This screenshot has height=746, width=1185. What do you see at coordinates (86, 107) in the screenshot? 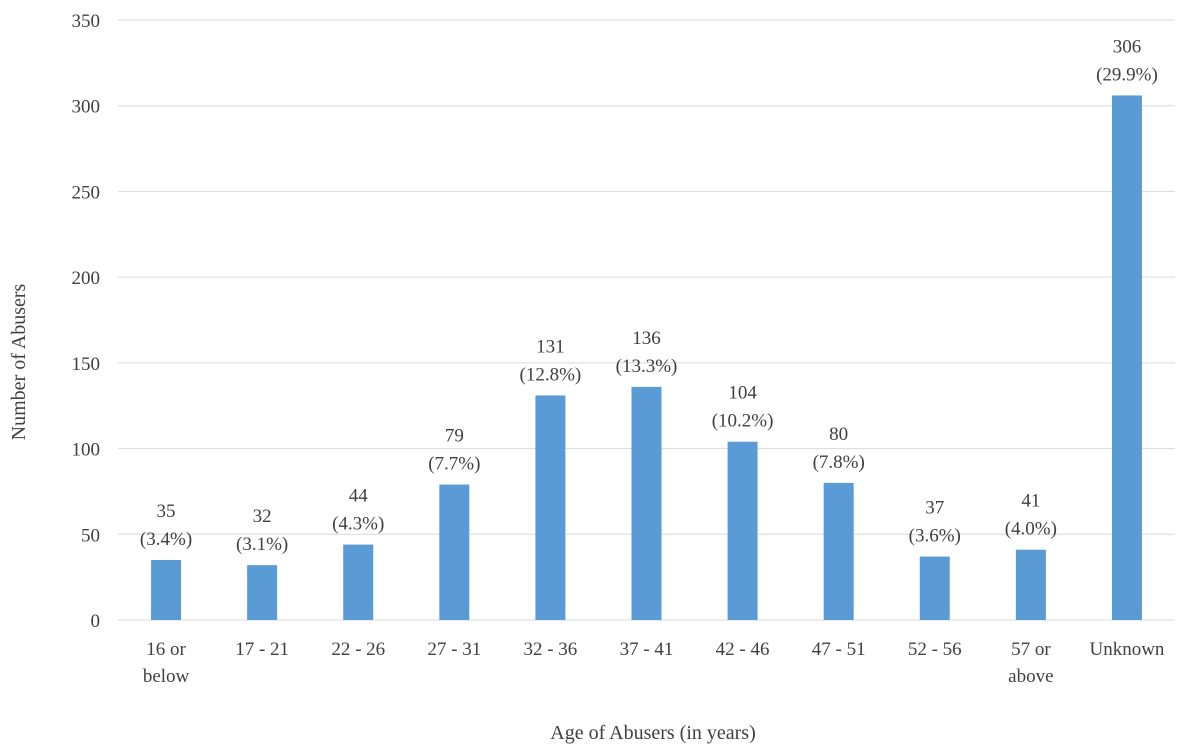
I see `y-tick-label: 300` at bounding box center [86, 107].